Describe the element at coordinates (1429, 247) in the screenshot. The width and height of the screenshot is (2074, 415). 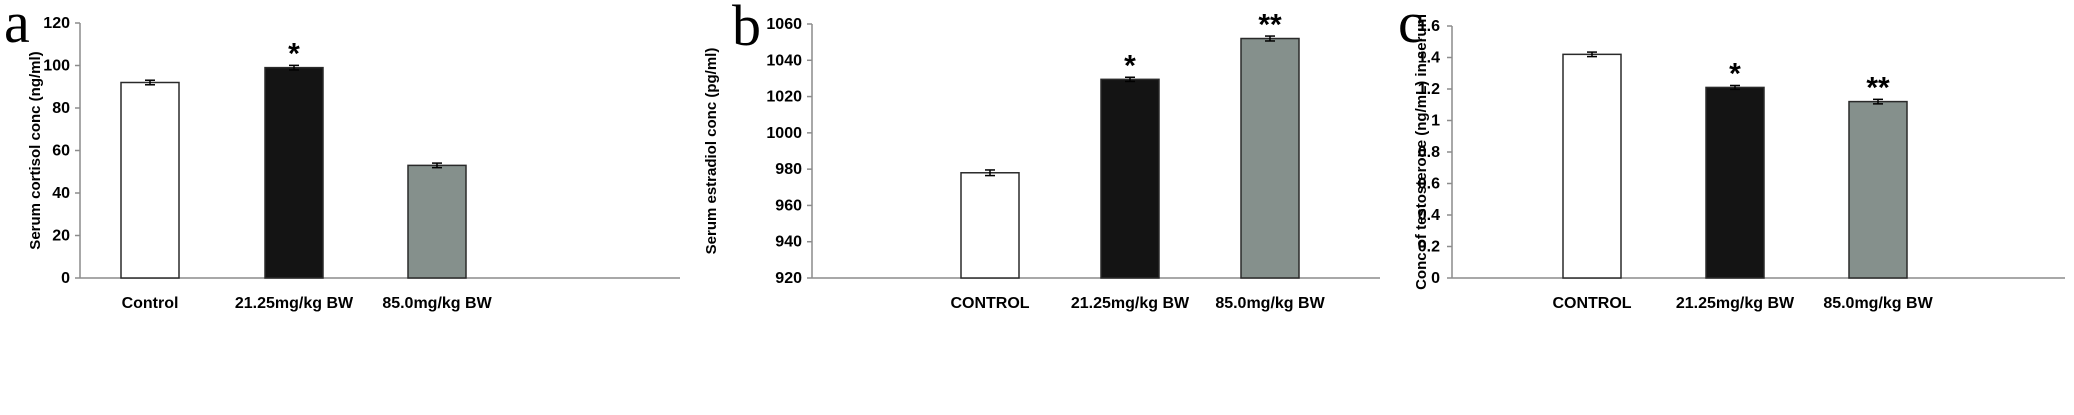
I see `y-tick-label: 0.2` at that location.